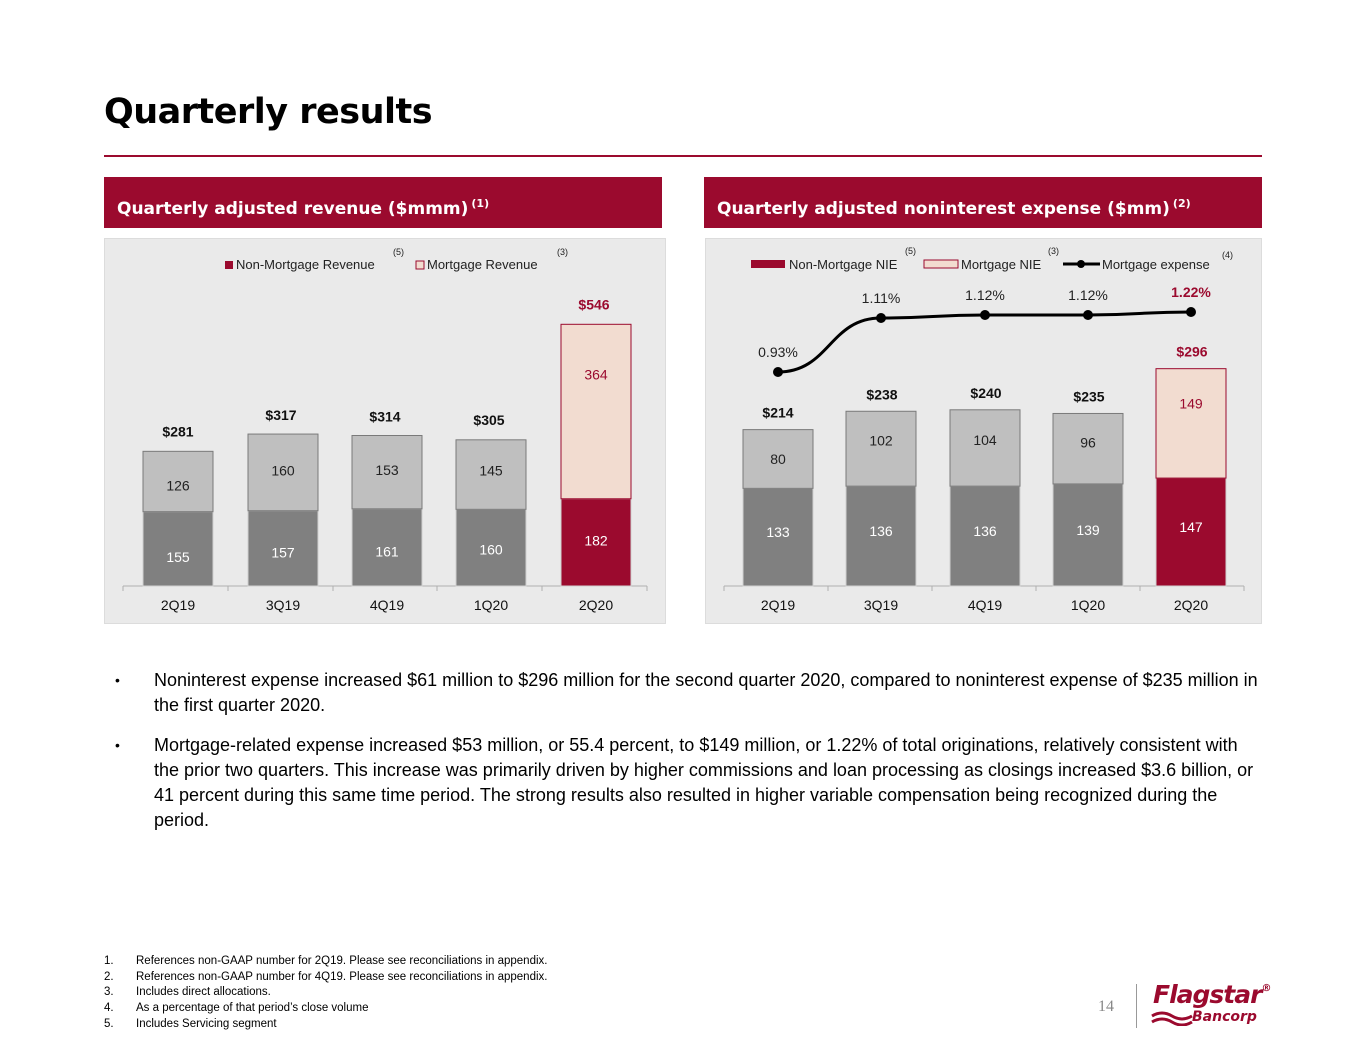 The image size is (1365, 1055). What do you see at coordinates (280, 415) in the screenshot?
I see `revenue-total-label: $317` at bounding box center [280, 415].